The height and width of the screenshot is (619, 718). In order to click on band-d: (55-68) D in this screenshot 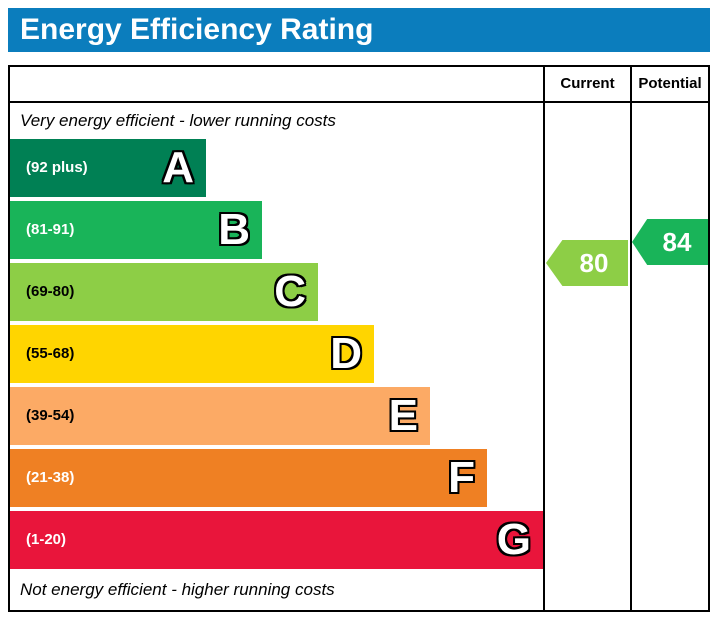, I will do `click(192, 354)`.